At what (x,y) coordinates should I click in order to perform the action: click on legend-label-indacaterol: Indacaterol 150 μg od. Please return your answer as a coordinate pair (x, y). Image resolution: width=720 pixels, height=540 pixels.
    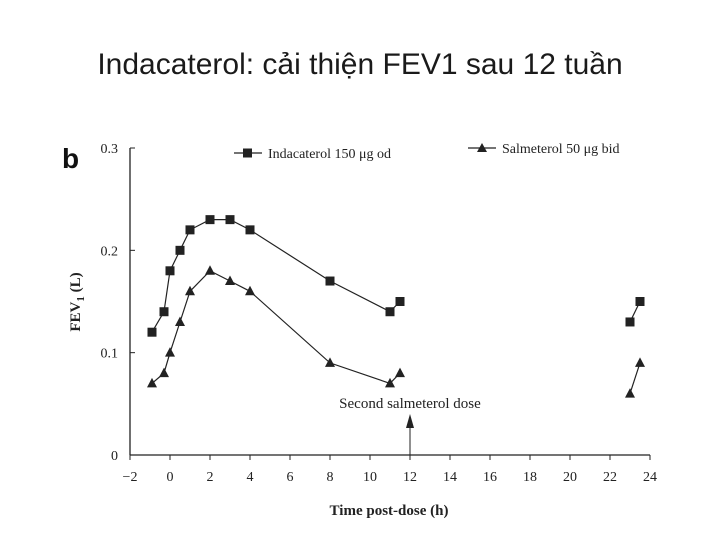
    Looking at the image, I should click on (329, 154).